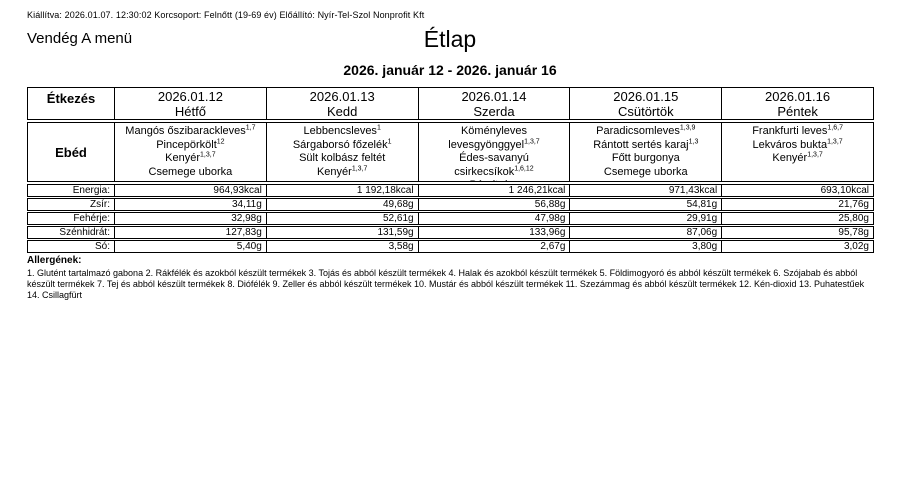 The image size is (900, 495). What do you see at coordinates (494, 246) in the screenshot?
I see `nutrition-value: 2,67g` at bounding box center [494, 246].